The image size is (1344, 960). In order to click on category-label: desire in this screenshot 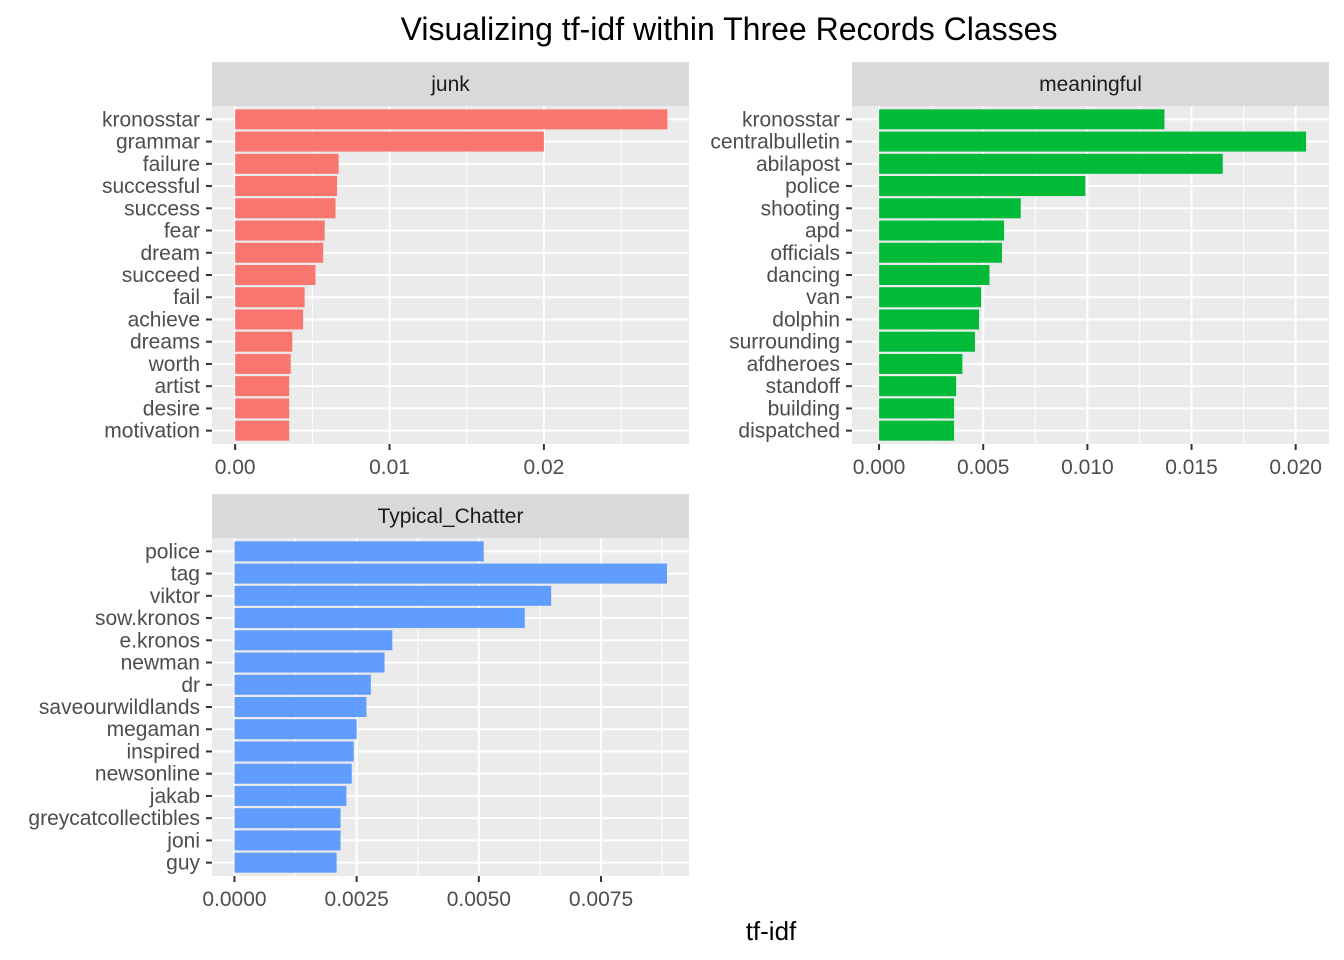, I will do `click(171, 408)`.